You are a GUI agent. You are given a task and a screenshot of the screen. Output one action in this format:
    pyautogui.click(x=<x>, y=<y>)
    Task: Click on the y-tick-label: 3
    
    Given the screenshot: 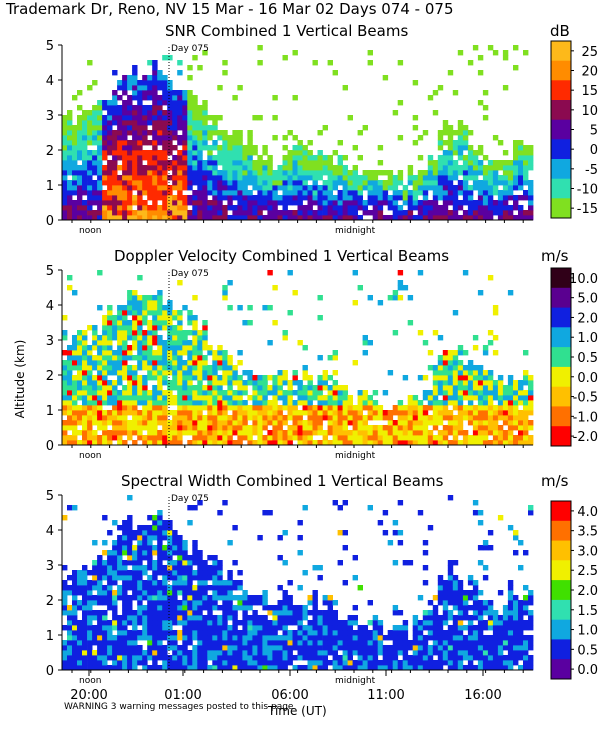 What is the action you would take?
    pyautogui.click(x=50, y=341)
    